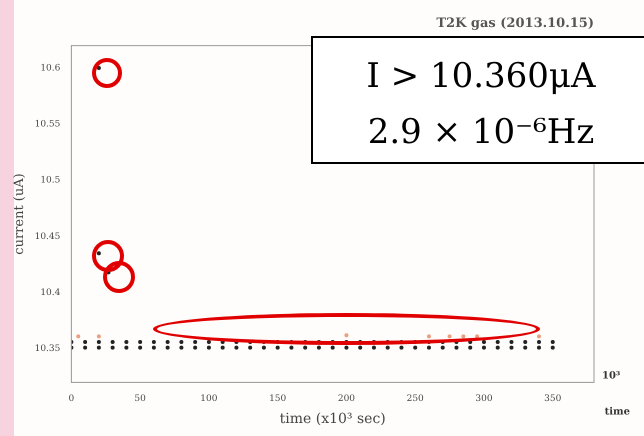 This screenshot has height=436, width=644. What do you see at coordinates (515, 24) in the screenshot?
I see `chart-title: T2K gas (2013.10.15)` at bounding box center [515, 24].